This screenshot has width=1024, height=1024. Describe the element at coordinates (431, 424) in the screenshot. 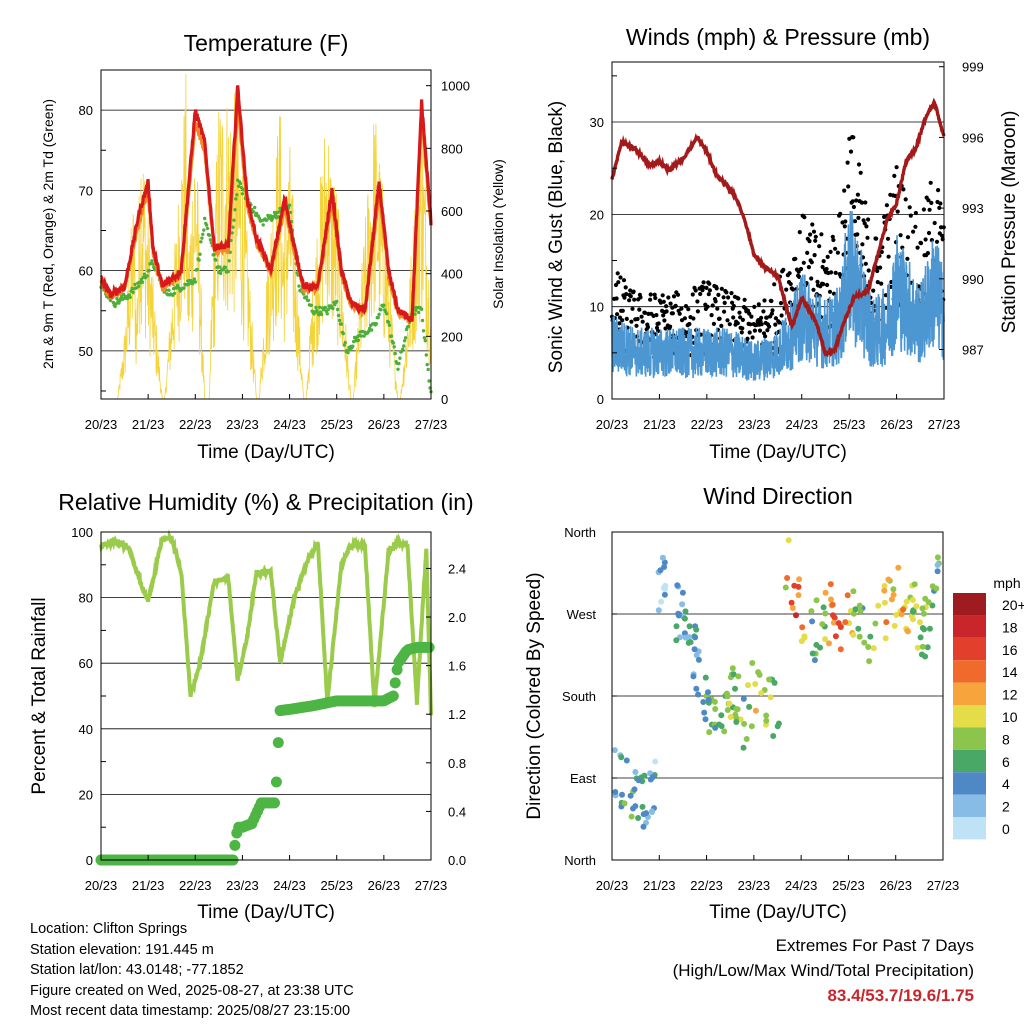

I see `x-tick-label: 27/23` at that location.